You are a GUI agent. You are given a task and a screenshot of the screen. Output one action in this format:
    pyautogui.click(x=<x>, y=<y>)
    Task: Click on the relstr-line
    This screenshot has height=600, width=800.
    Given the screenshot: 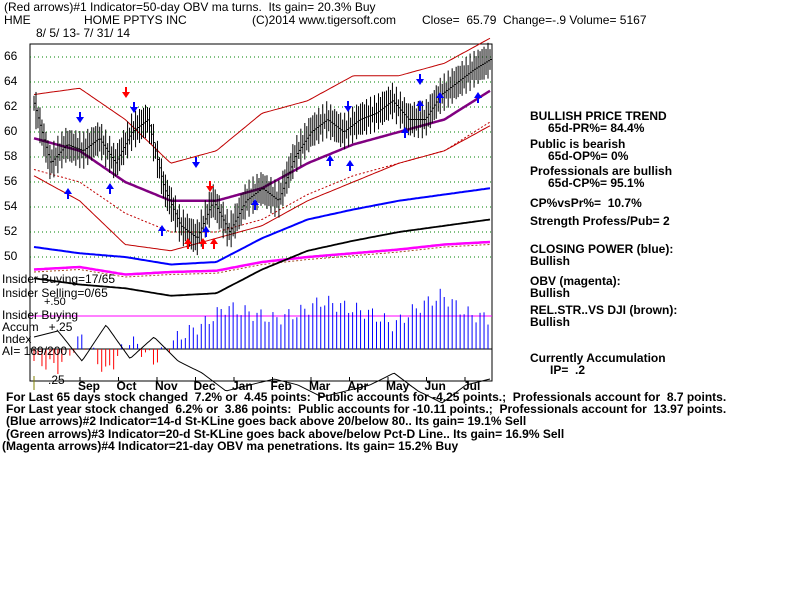 What is the action you would take?
    pyautogui.click(x=262, y=261)
    